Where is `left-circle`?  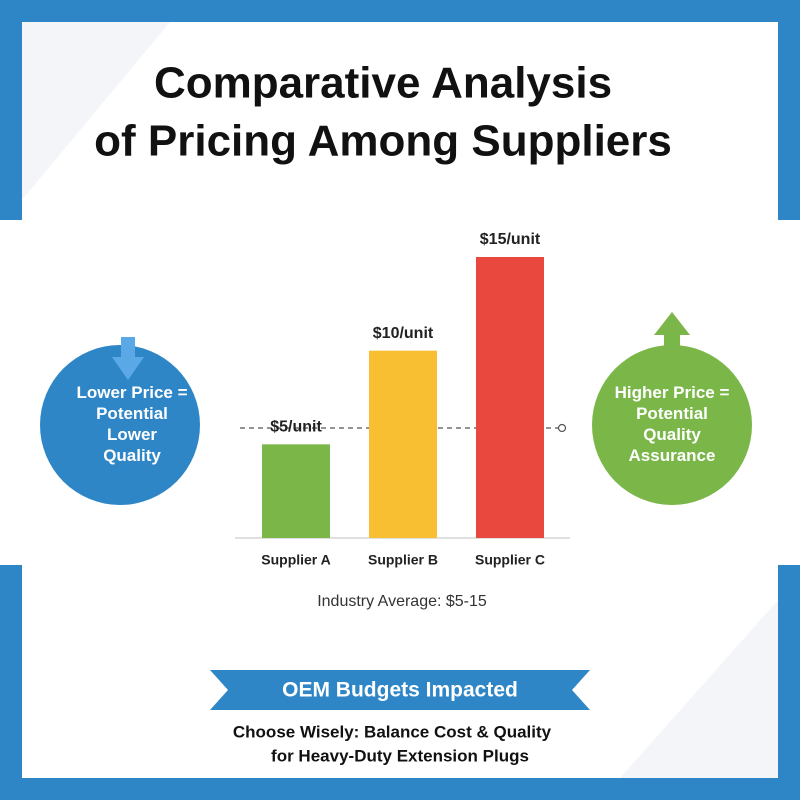
left-circle is located at coordinates (120, 425).